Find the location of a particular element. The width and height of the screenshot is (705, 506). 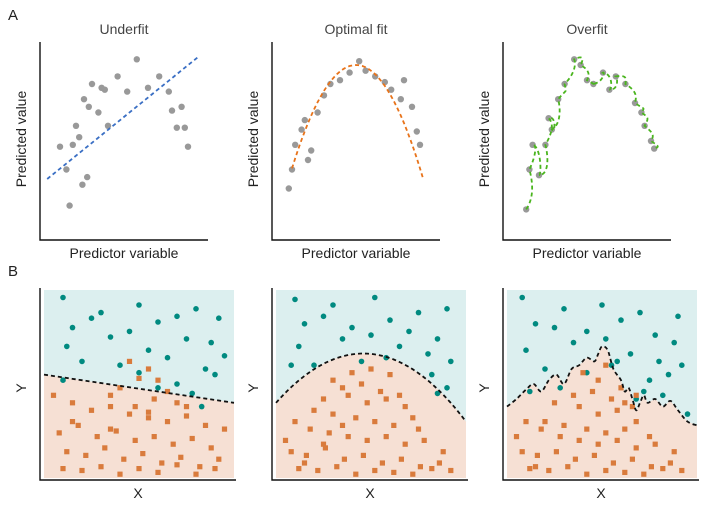

y-axis-label: Y is located at coordinates (253, 388).